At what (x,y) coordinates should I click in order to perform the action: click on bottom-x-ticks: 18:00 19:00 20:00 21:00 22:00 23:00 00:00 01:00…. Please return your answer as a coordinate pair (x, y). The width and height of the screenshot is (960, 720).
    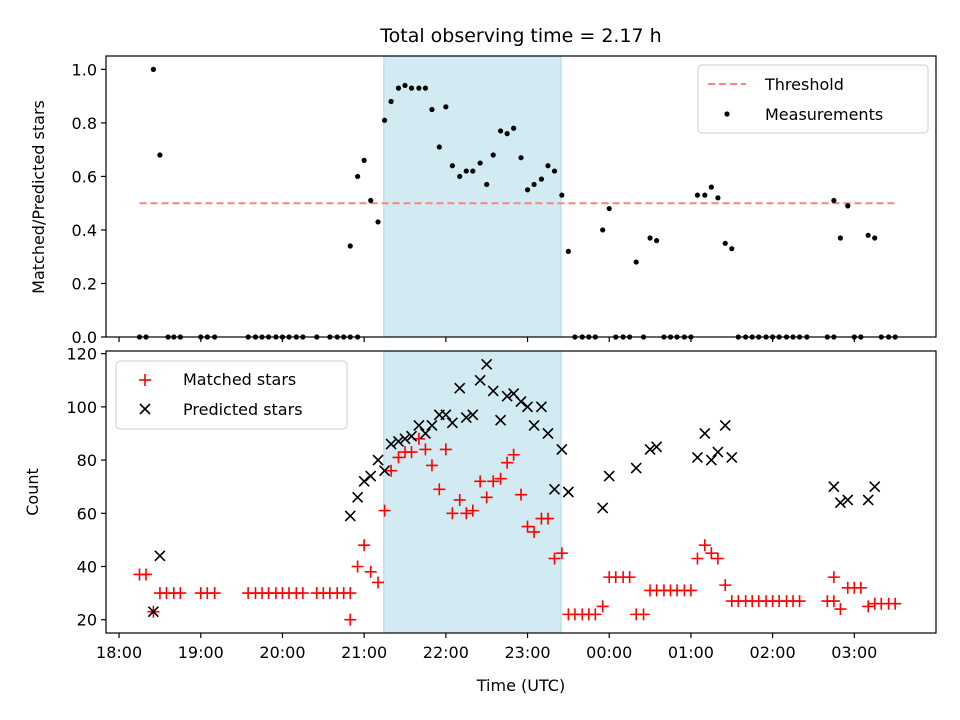
    Looking at the image, I should click on (486, 647).